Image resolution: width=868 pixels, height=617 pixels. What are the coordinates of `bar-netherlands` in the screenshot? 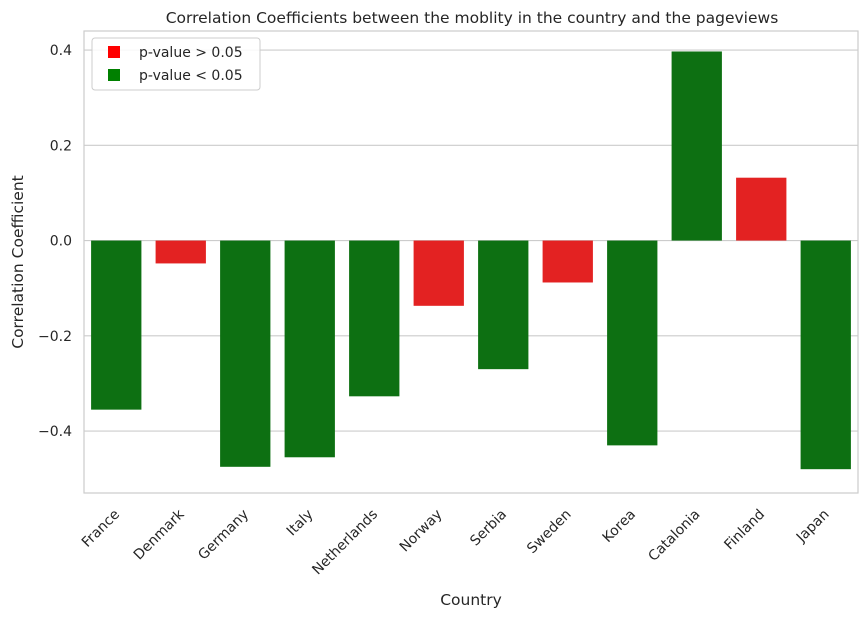 It's located at (374, 318).